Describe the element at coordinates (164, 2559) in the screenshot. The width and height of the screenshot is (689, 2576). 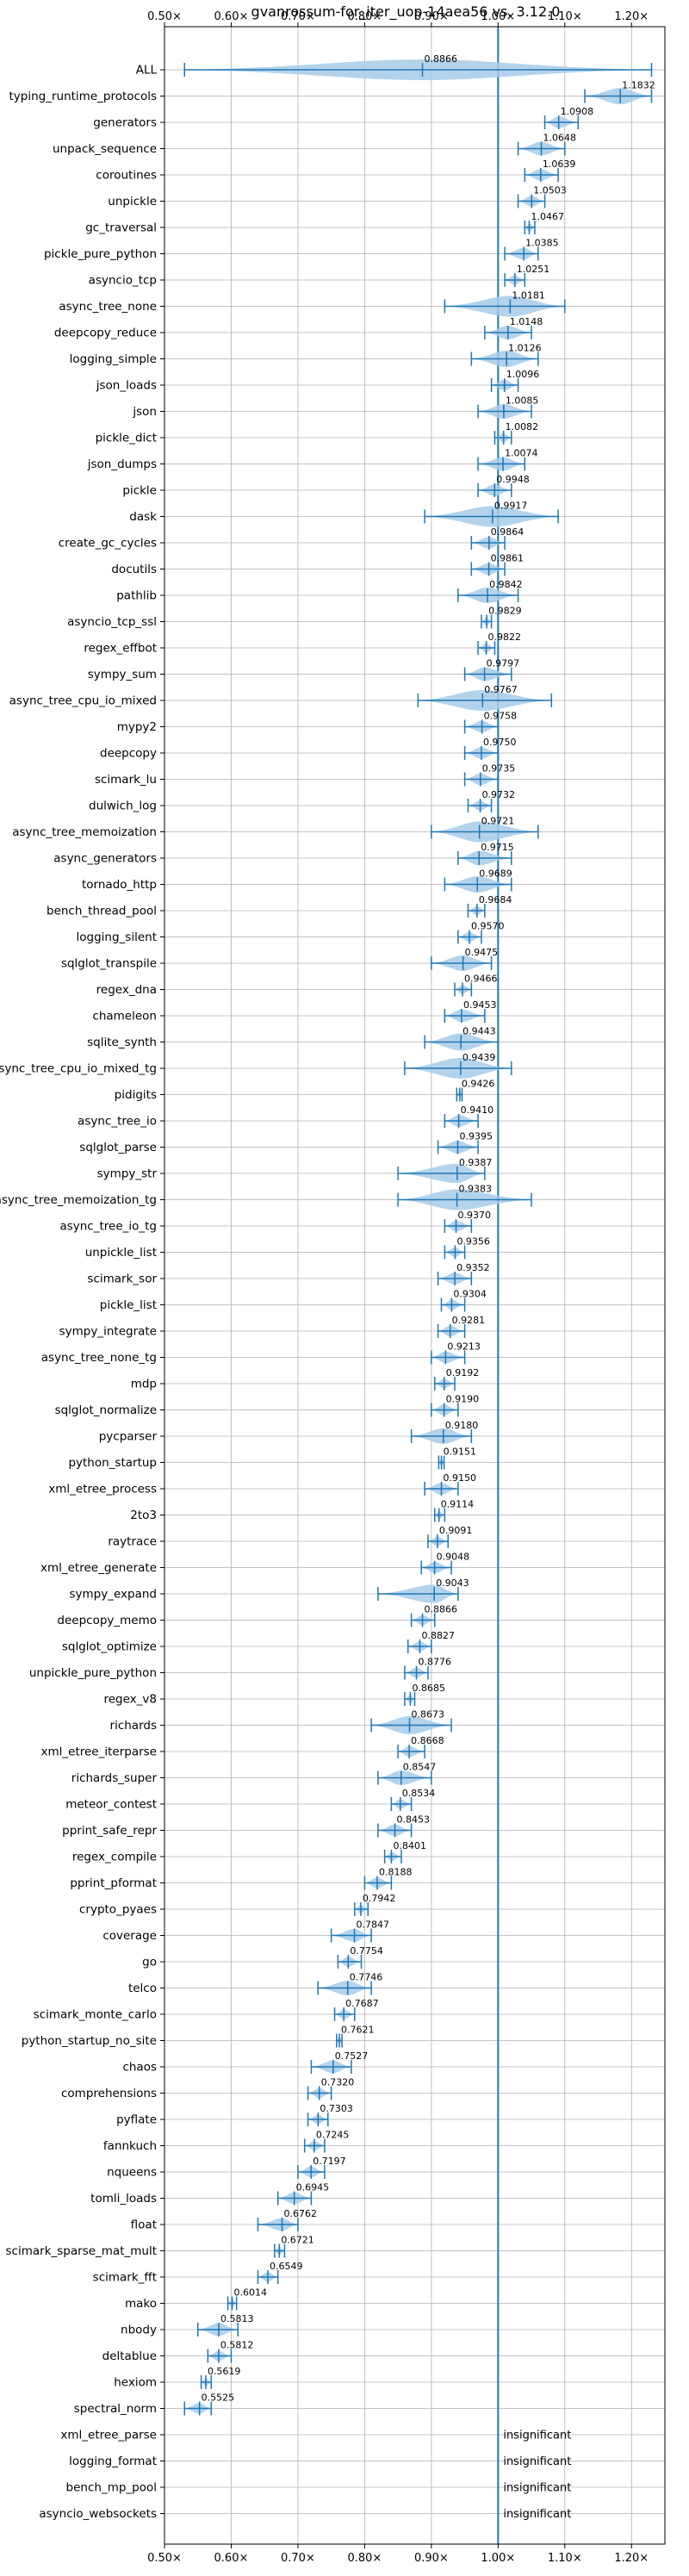
I see `x-tick-label-bottom: 0.50×` at that location.